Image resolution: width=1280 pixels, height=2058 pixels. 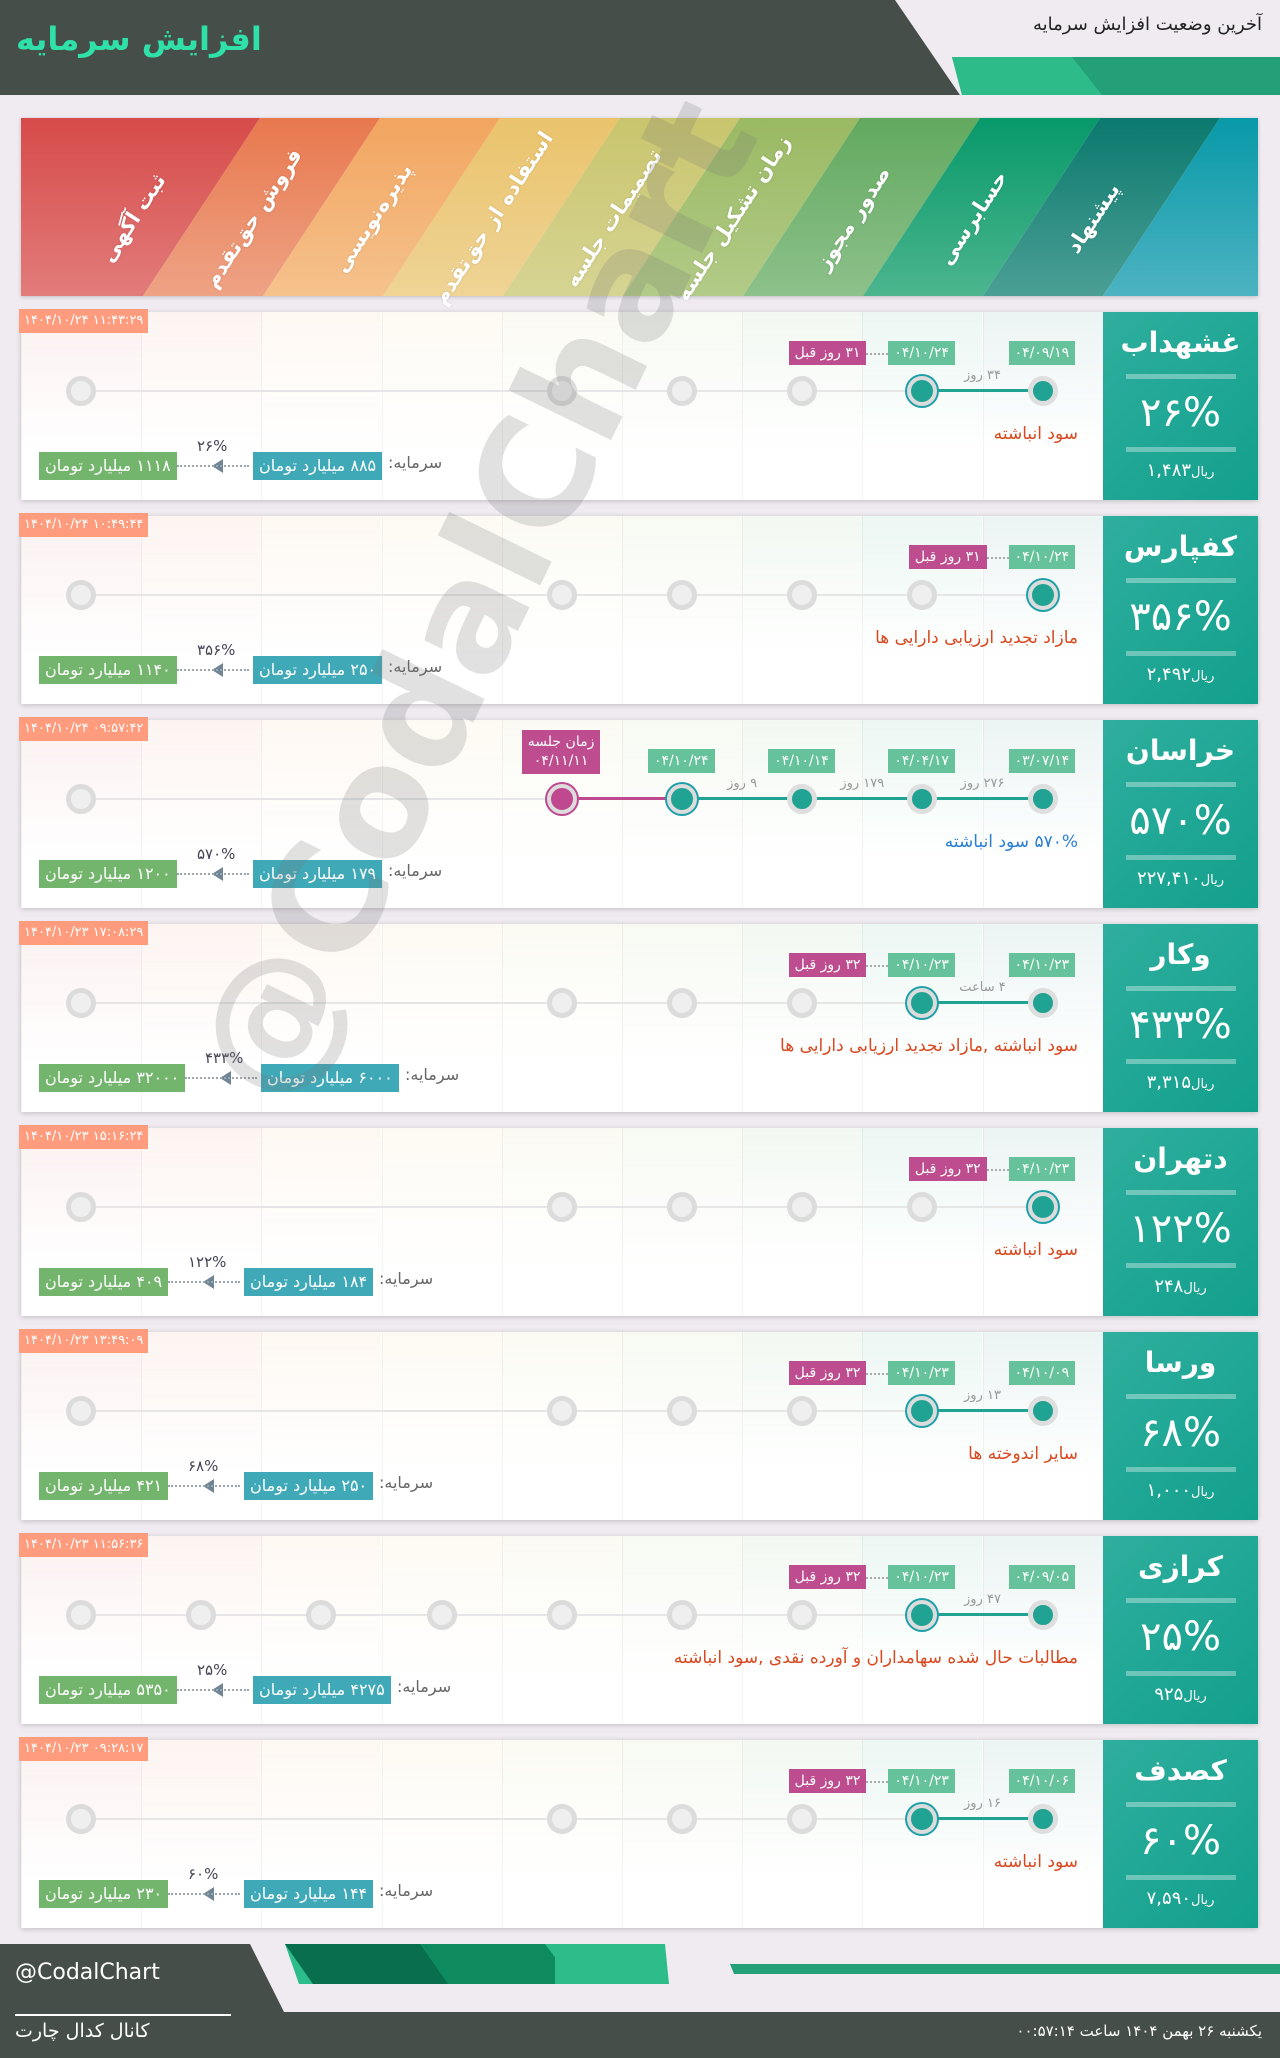 What do you see at coordinates (1042, 353) in the screenshot?
I see `stage-date-tag: ۰۴/۰۹/۱۹` at bounding box center [1042, 353].